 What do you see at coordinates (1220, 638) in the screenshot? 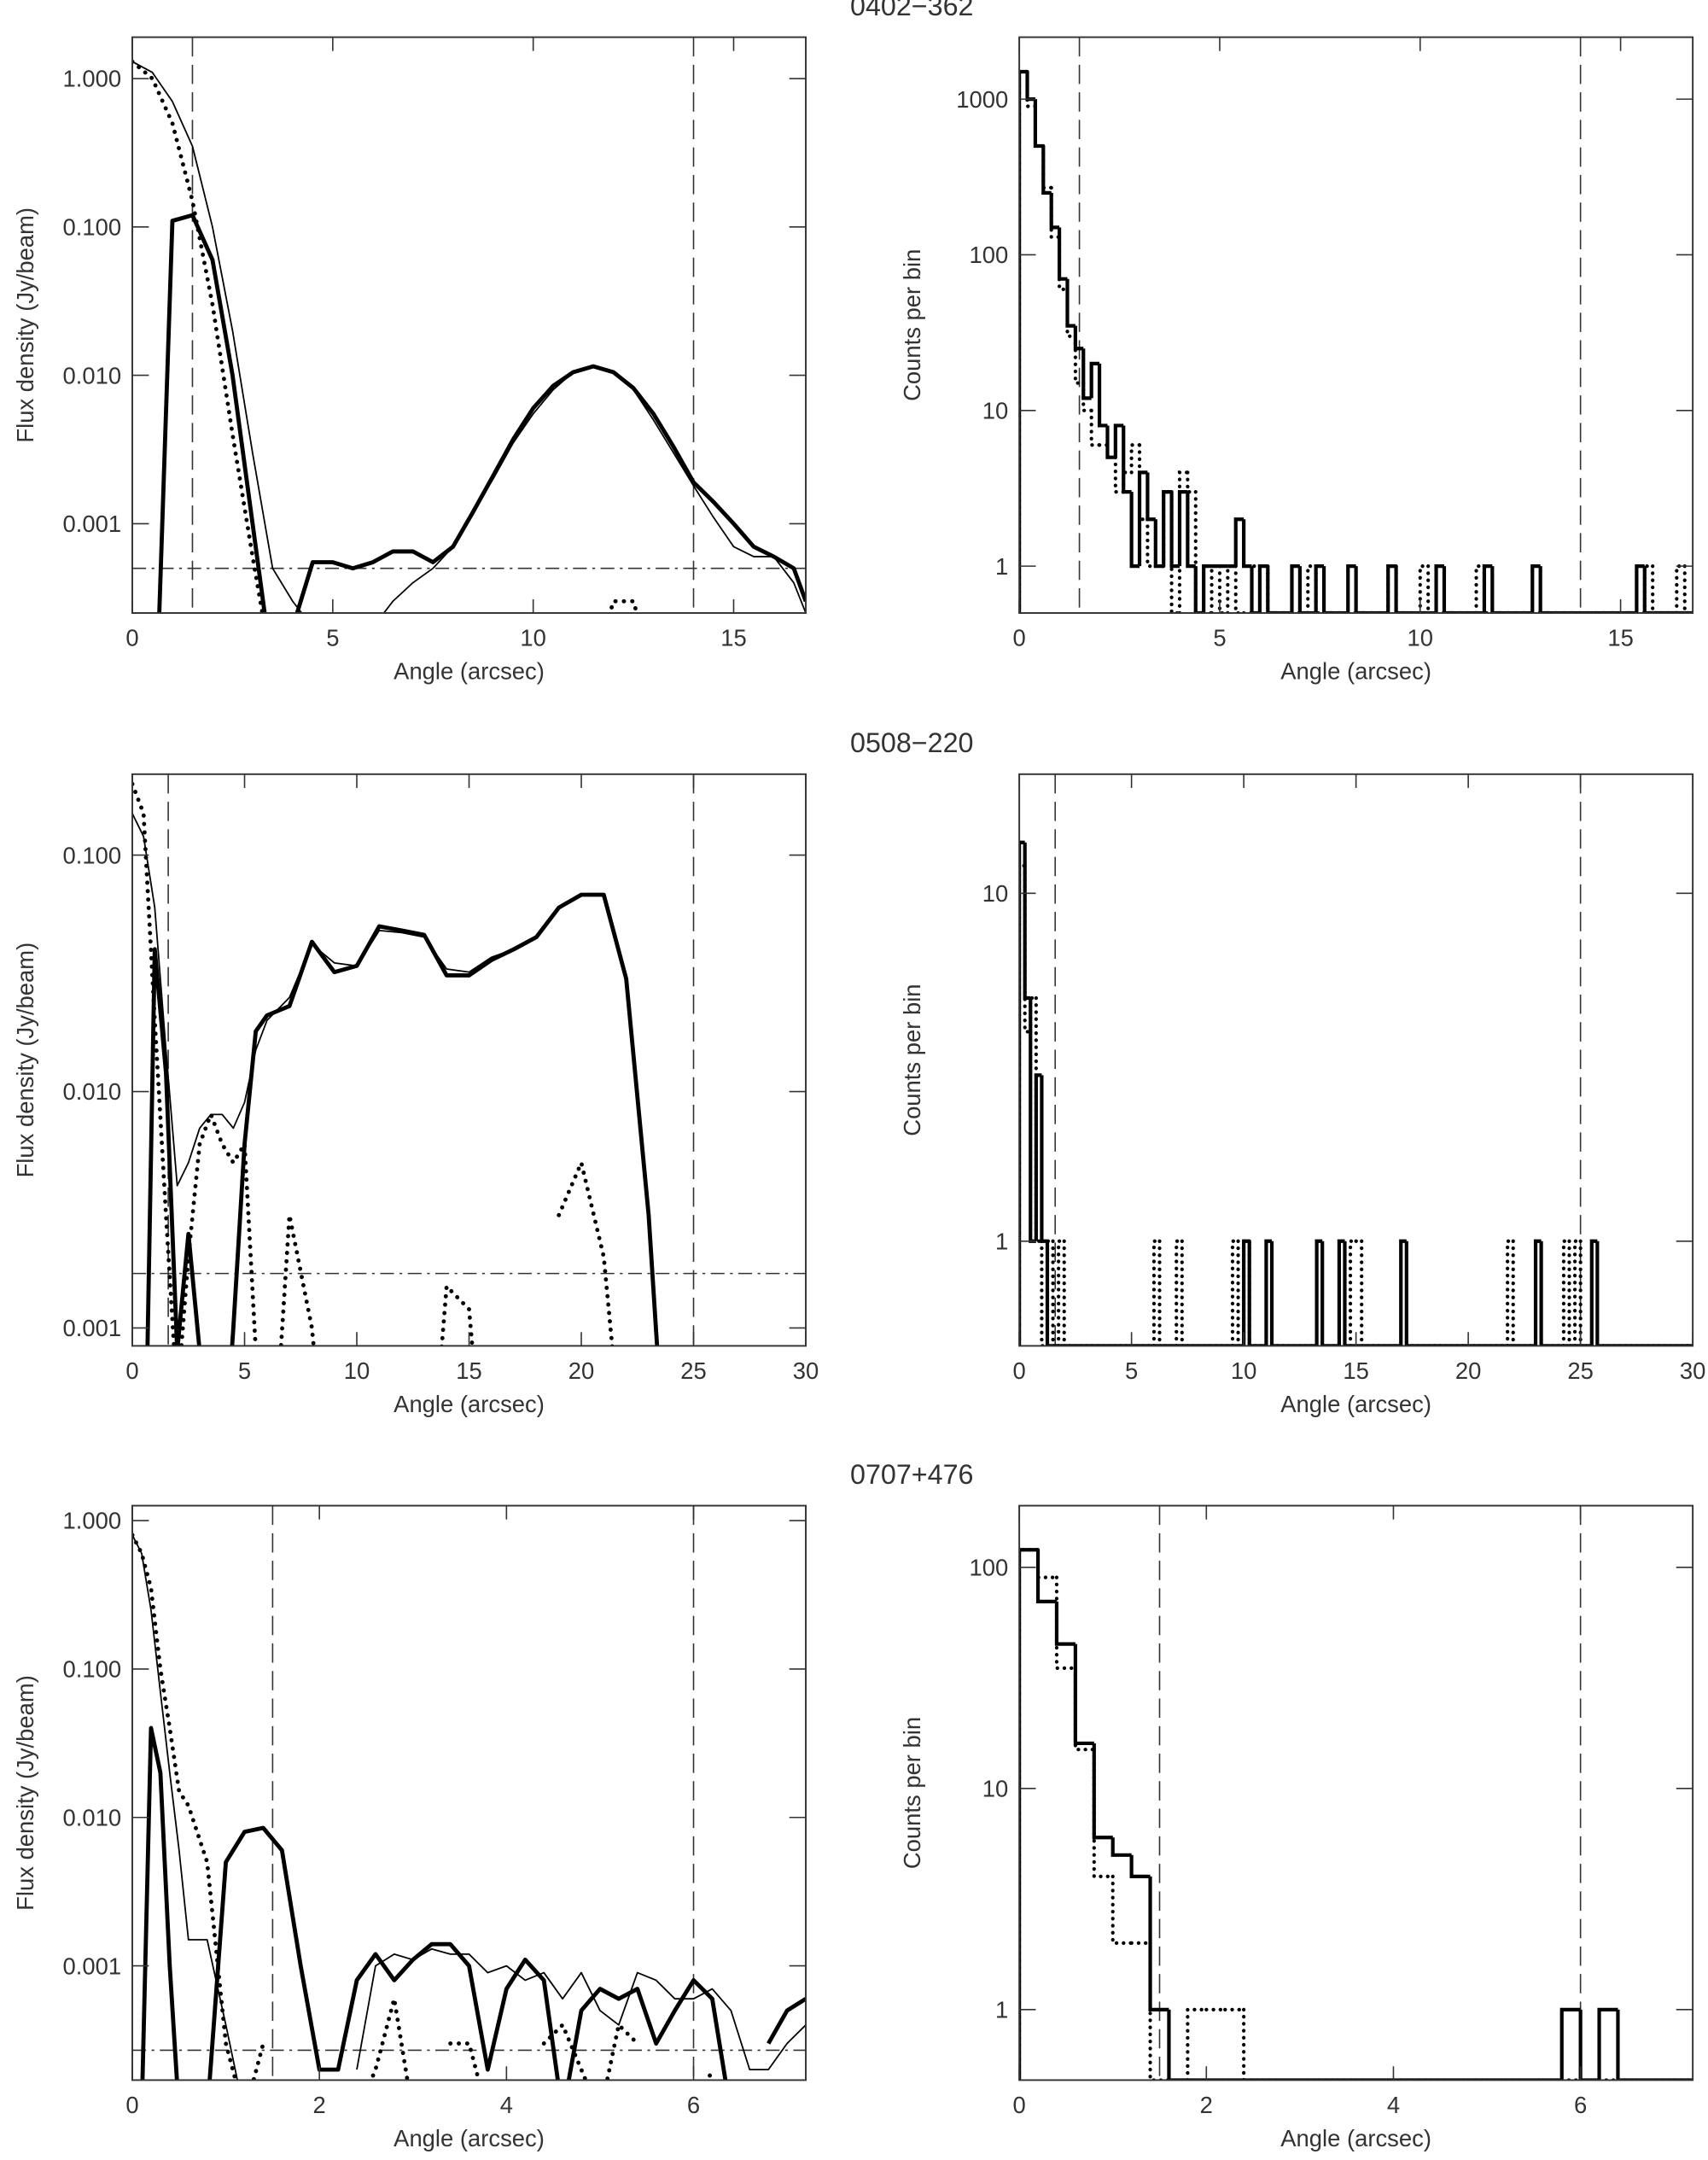
I see `x-tick-label: 5` at bounding box center [1220, 638].